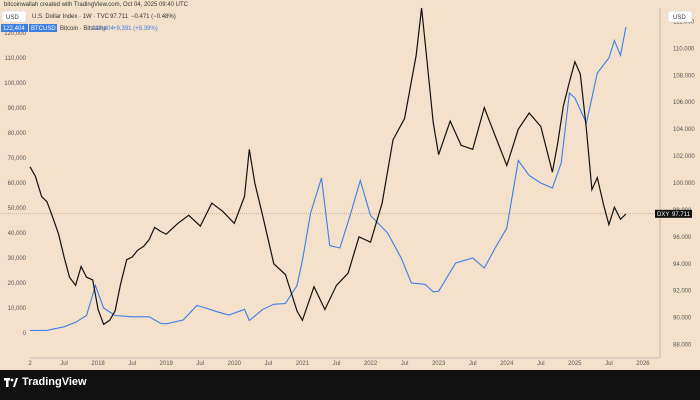  I want to click on left-tick-label: 20,000, so click(17, 284).